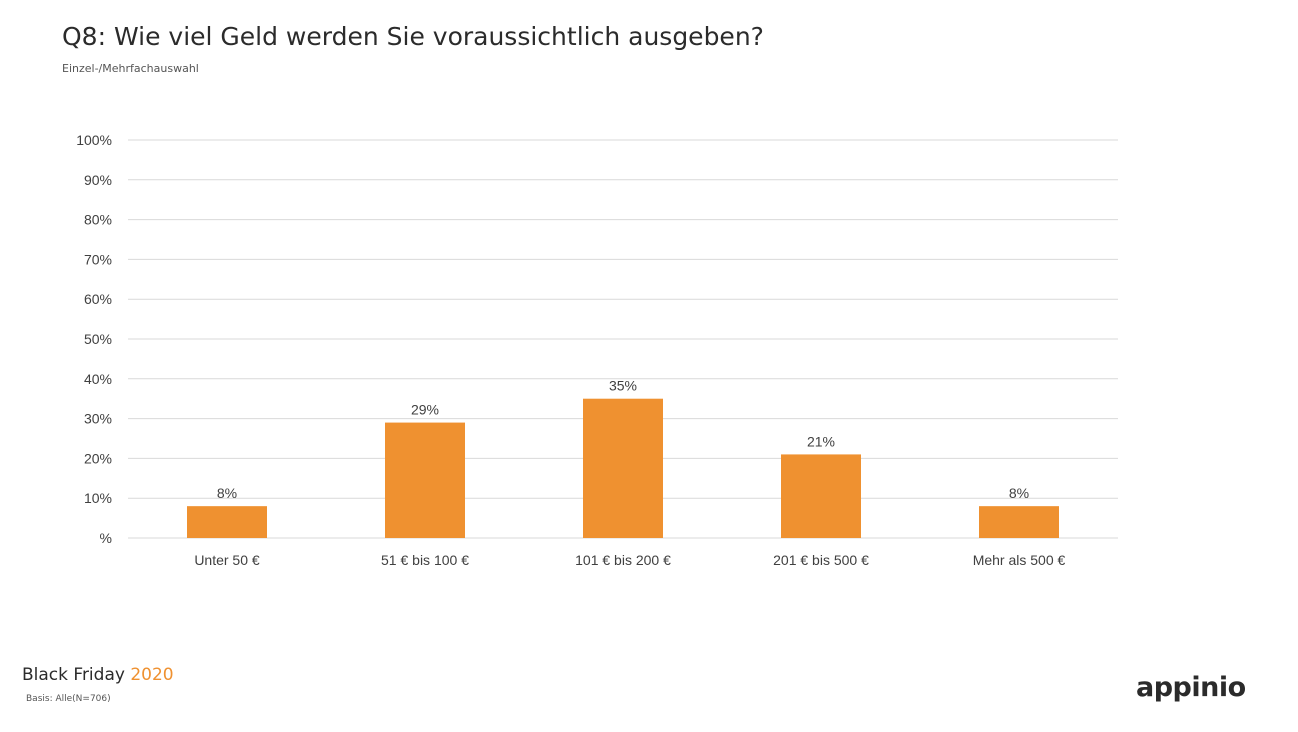  I want to click on y-tick-label: 20%, so click(98, 458).